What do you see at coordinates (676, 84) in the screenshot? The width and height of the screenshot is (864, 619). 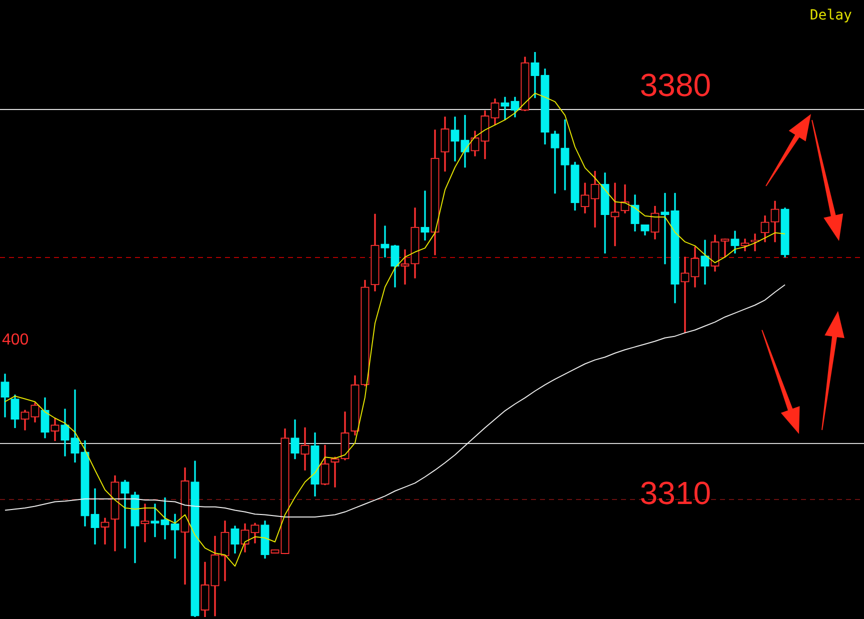 I see `annotation: 3380` at bounding box center [676, 84].